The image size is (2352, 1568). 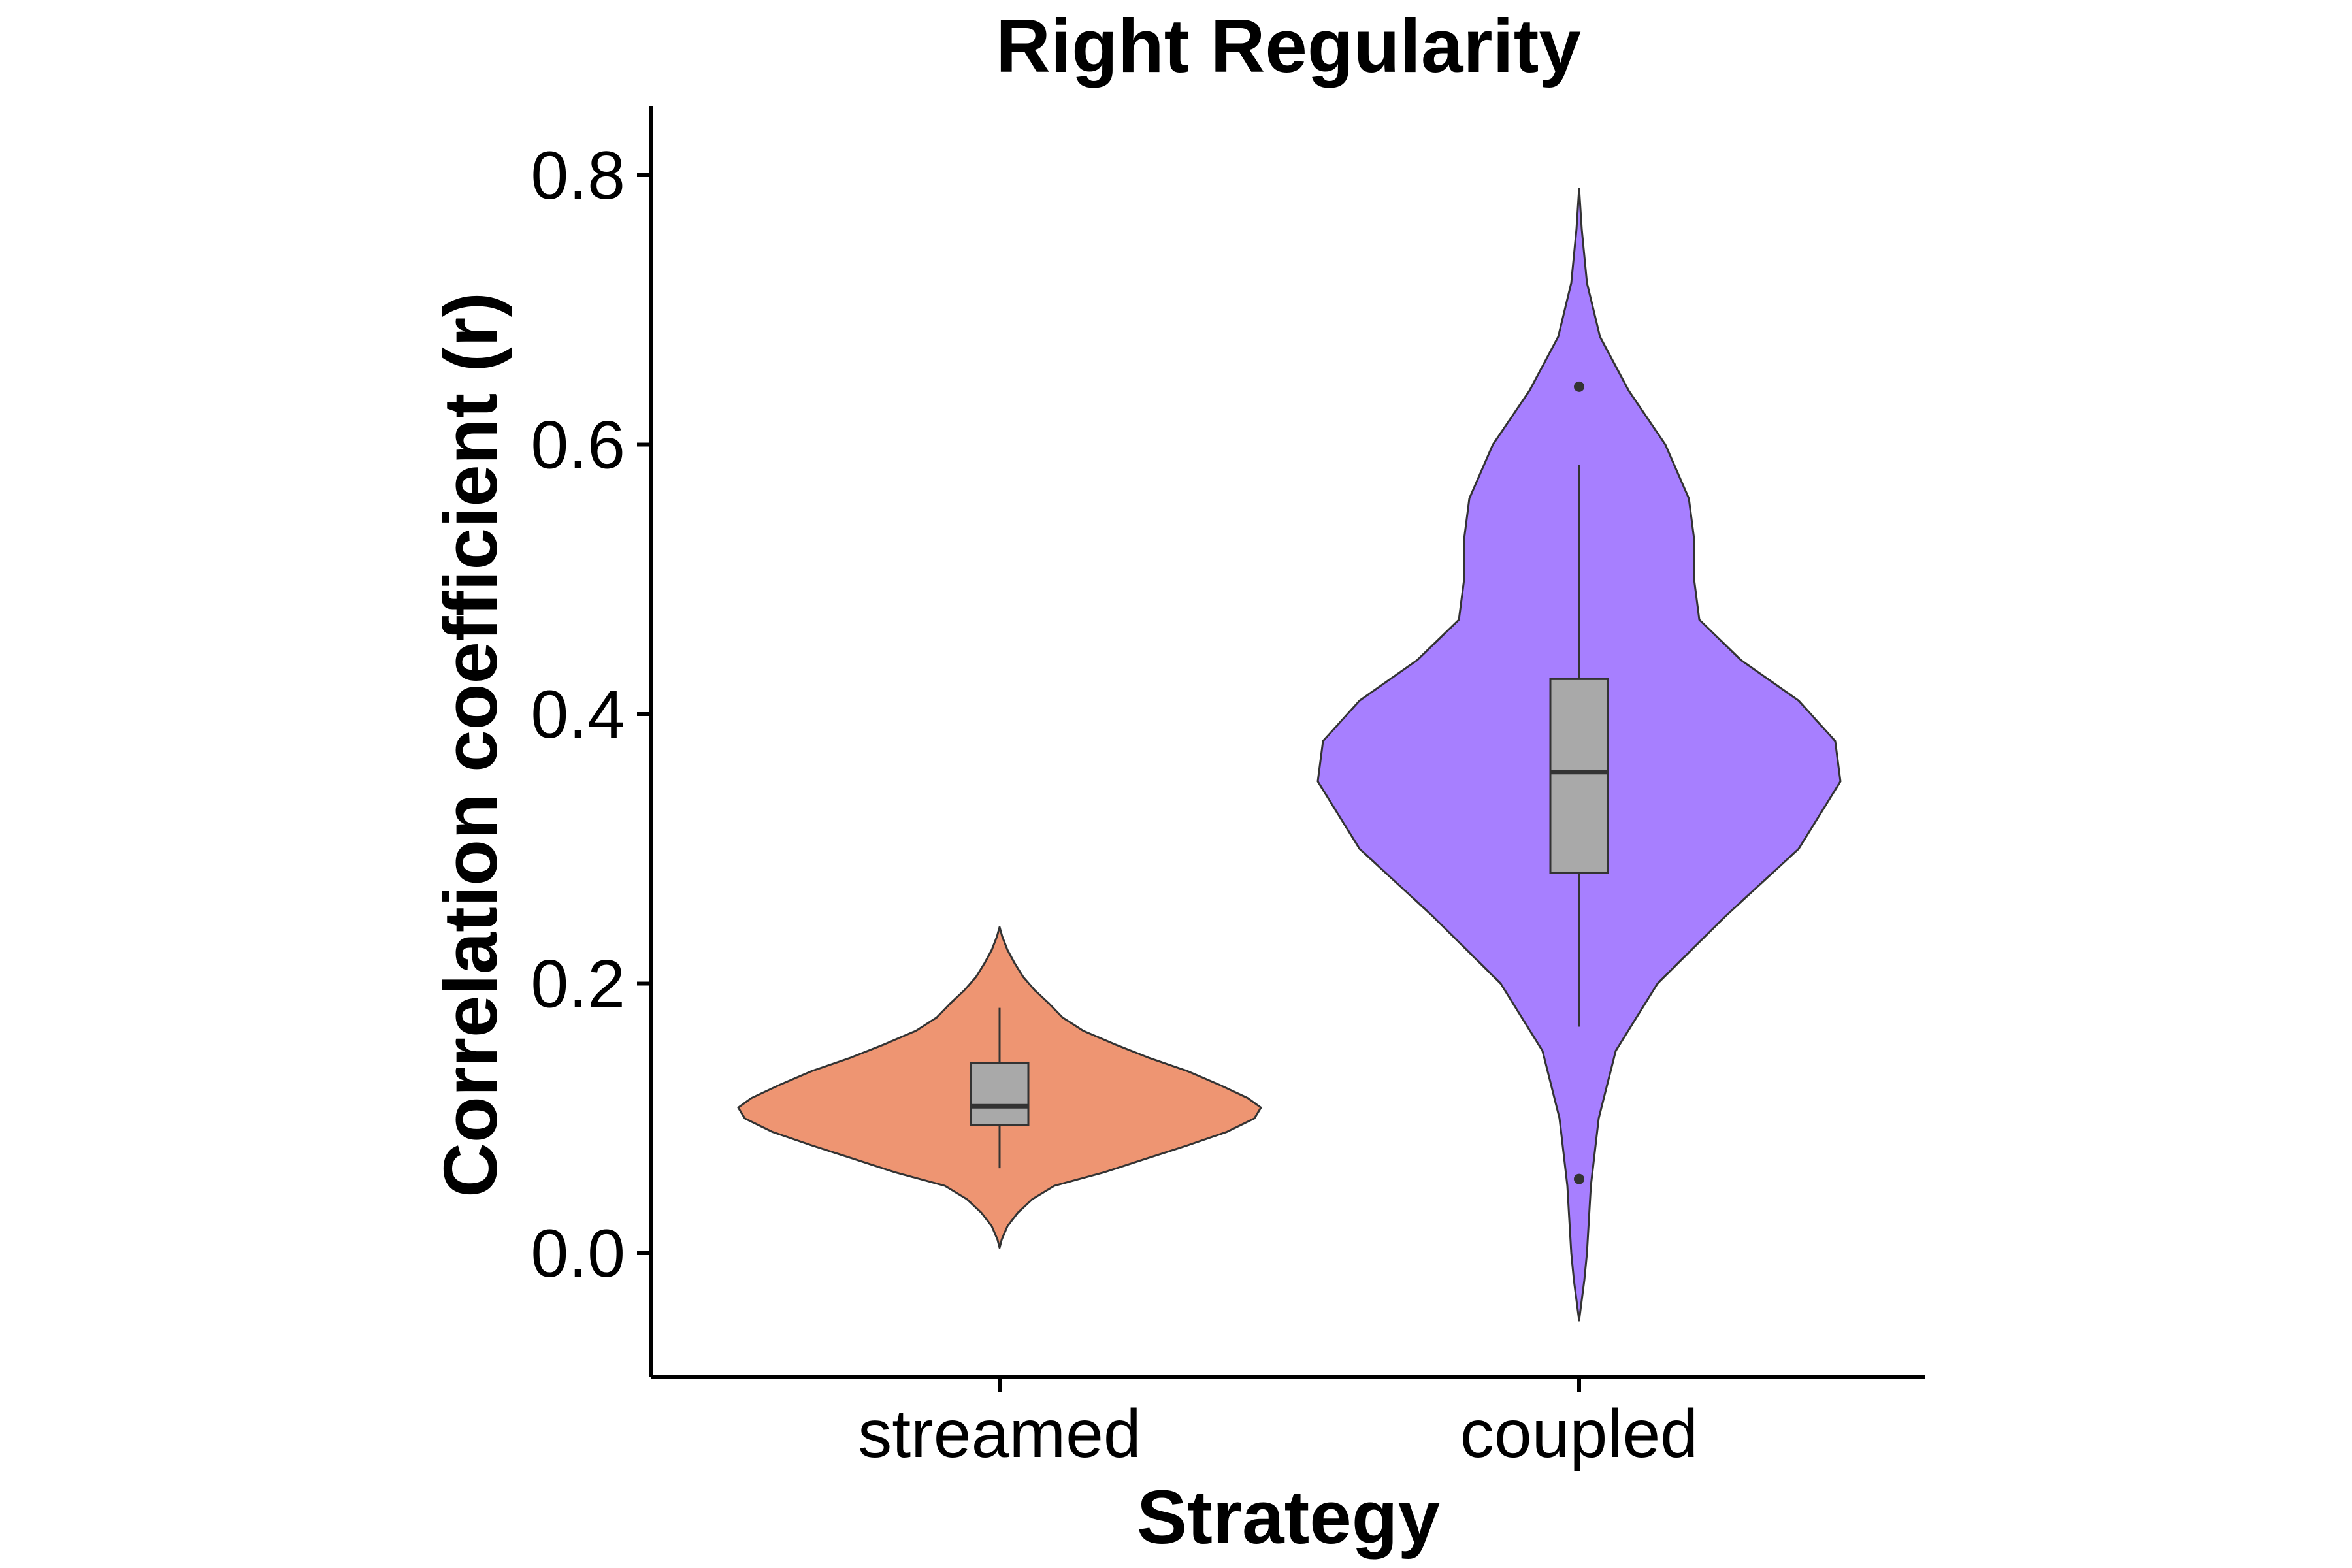 I want to click on y-tick-label: 0.6, so click(x=578, y=445).